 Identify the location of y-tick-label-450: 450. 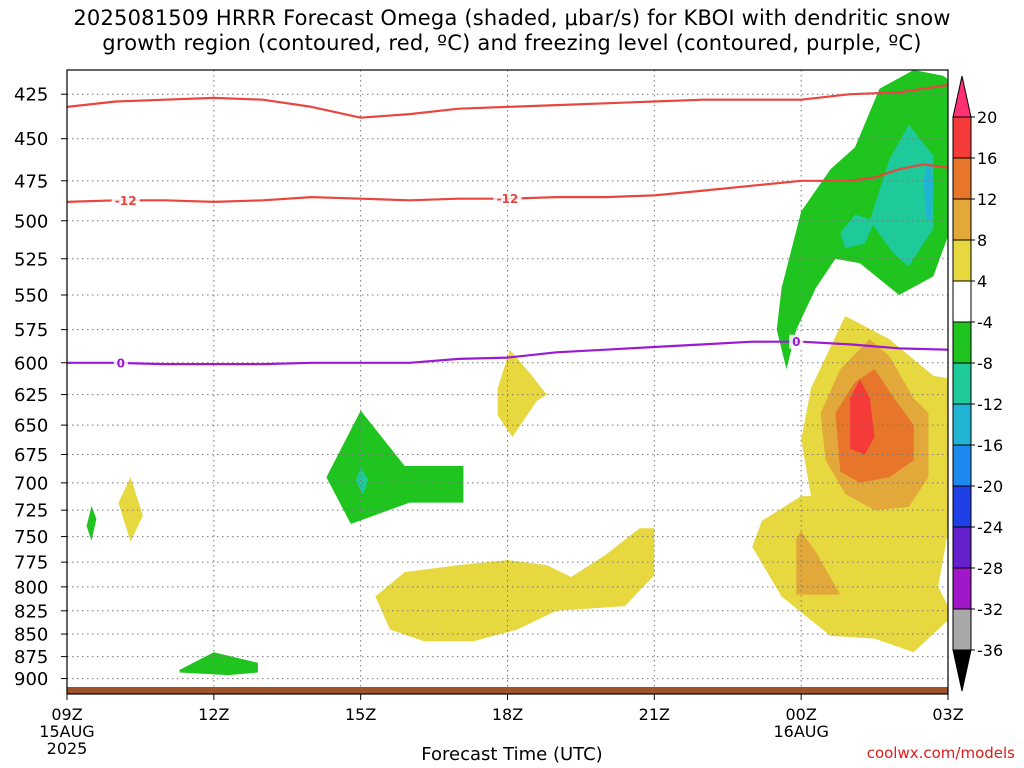
(31, 139).